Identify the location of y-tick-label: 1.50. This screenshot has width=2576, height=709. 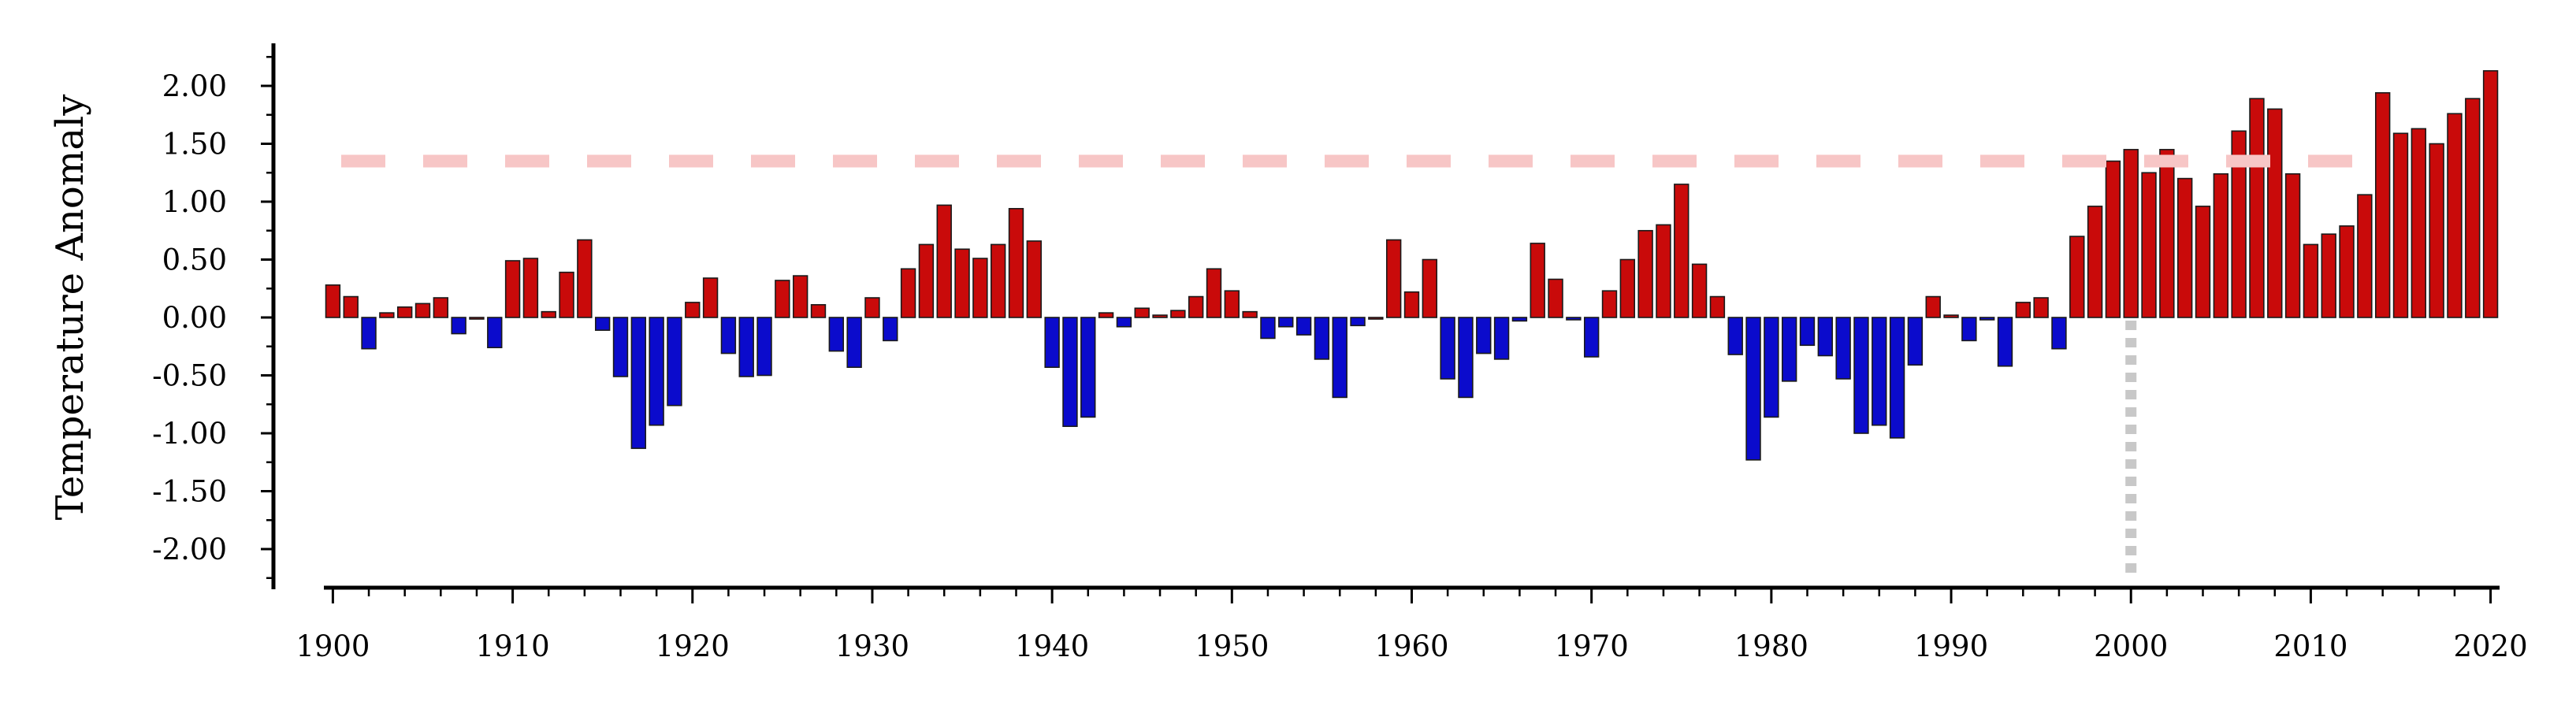
(194, 144).